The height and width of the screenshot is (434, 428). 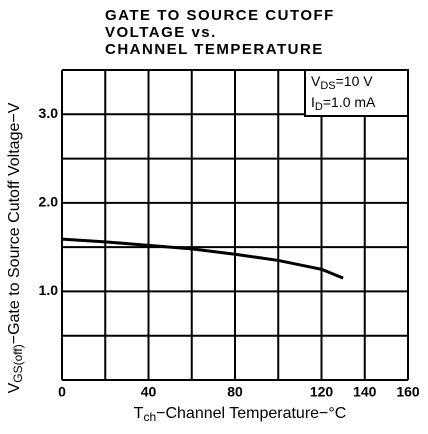 I want to click on chart-title: CHANNEL TEMPERATURE, so click(x=214, y=49).